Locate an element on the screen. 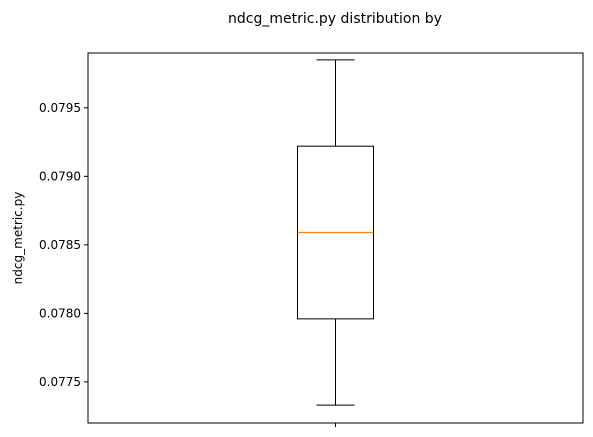  y-tick-label: 0.0780 is located at coordinates (60, 313).